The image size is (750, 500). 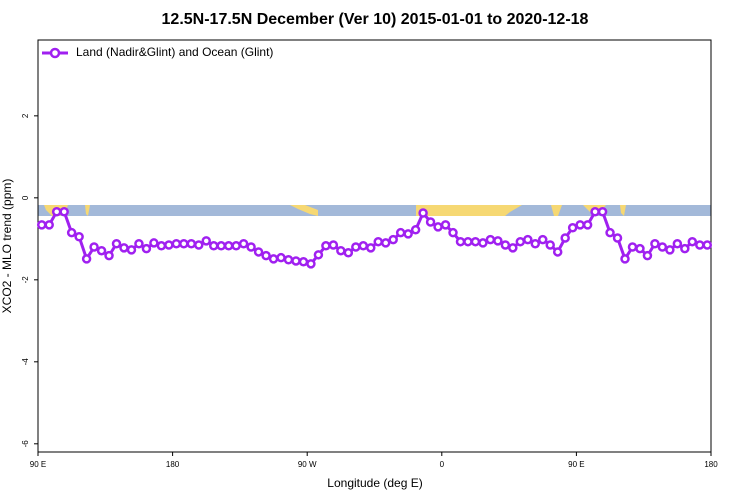 I want to click on y-axis-label: XCO2 - MLO trend (ppm), so click(x=7, y=246).